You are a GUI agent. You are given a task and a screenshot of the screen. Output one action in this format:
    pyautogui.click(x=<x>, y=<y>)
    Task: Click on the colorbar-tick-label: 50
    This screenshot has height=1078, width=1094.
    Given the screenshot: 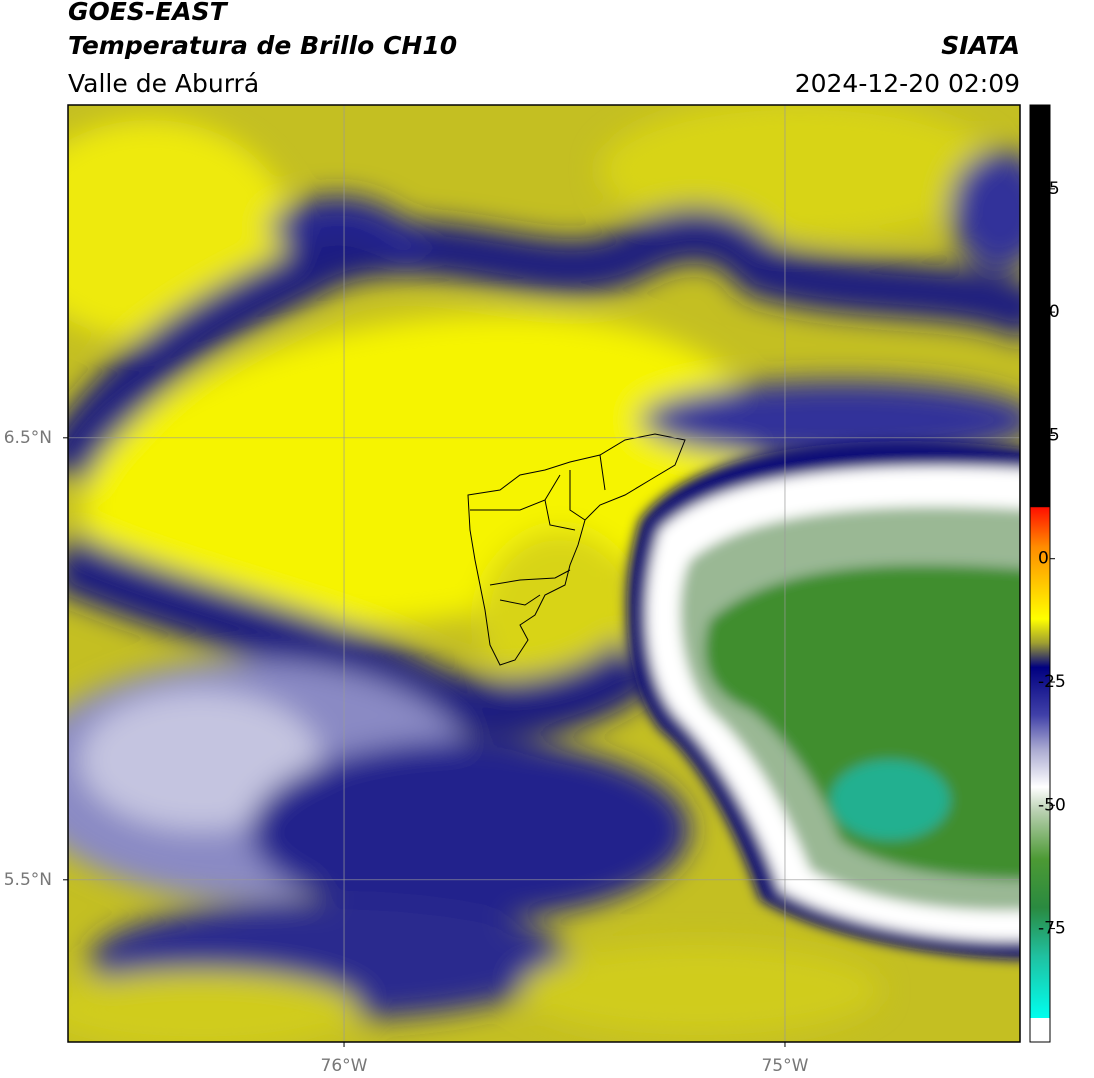 What is the action you would take?
    pyautogui.click(x=1049, y=312)
    